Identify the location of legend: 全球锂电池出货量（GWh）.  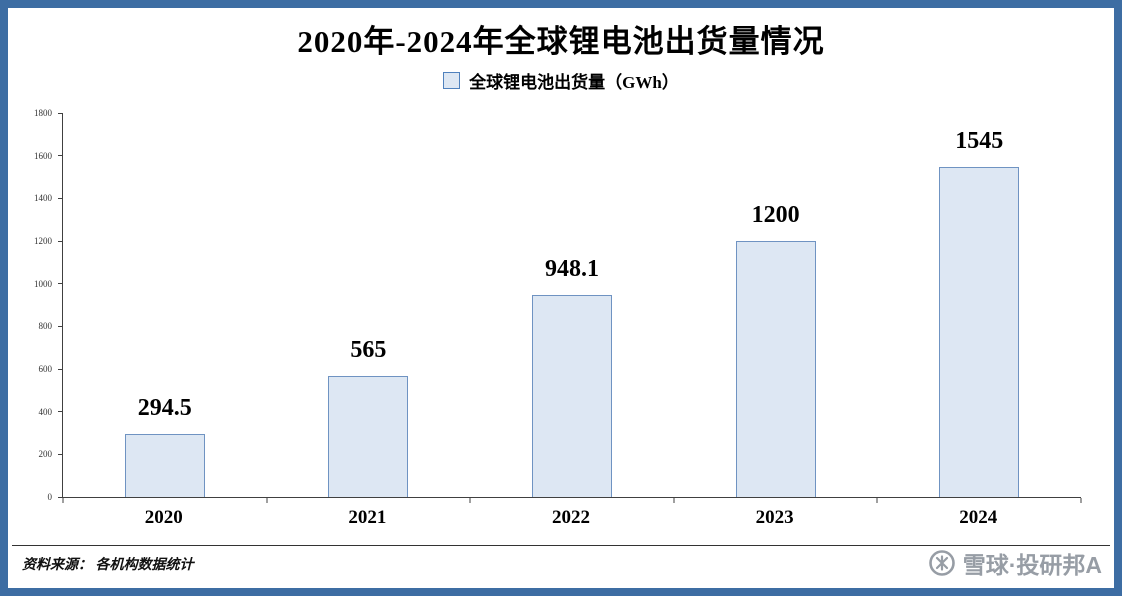
(561, 80).